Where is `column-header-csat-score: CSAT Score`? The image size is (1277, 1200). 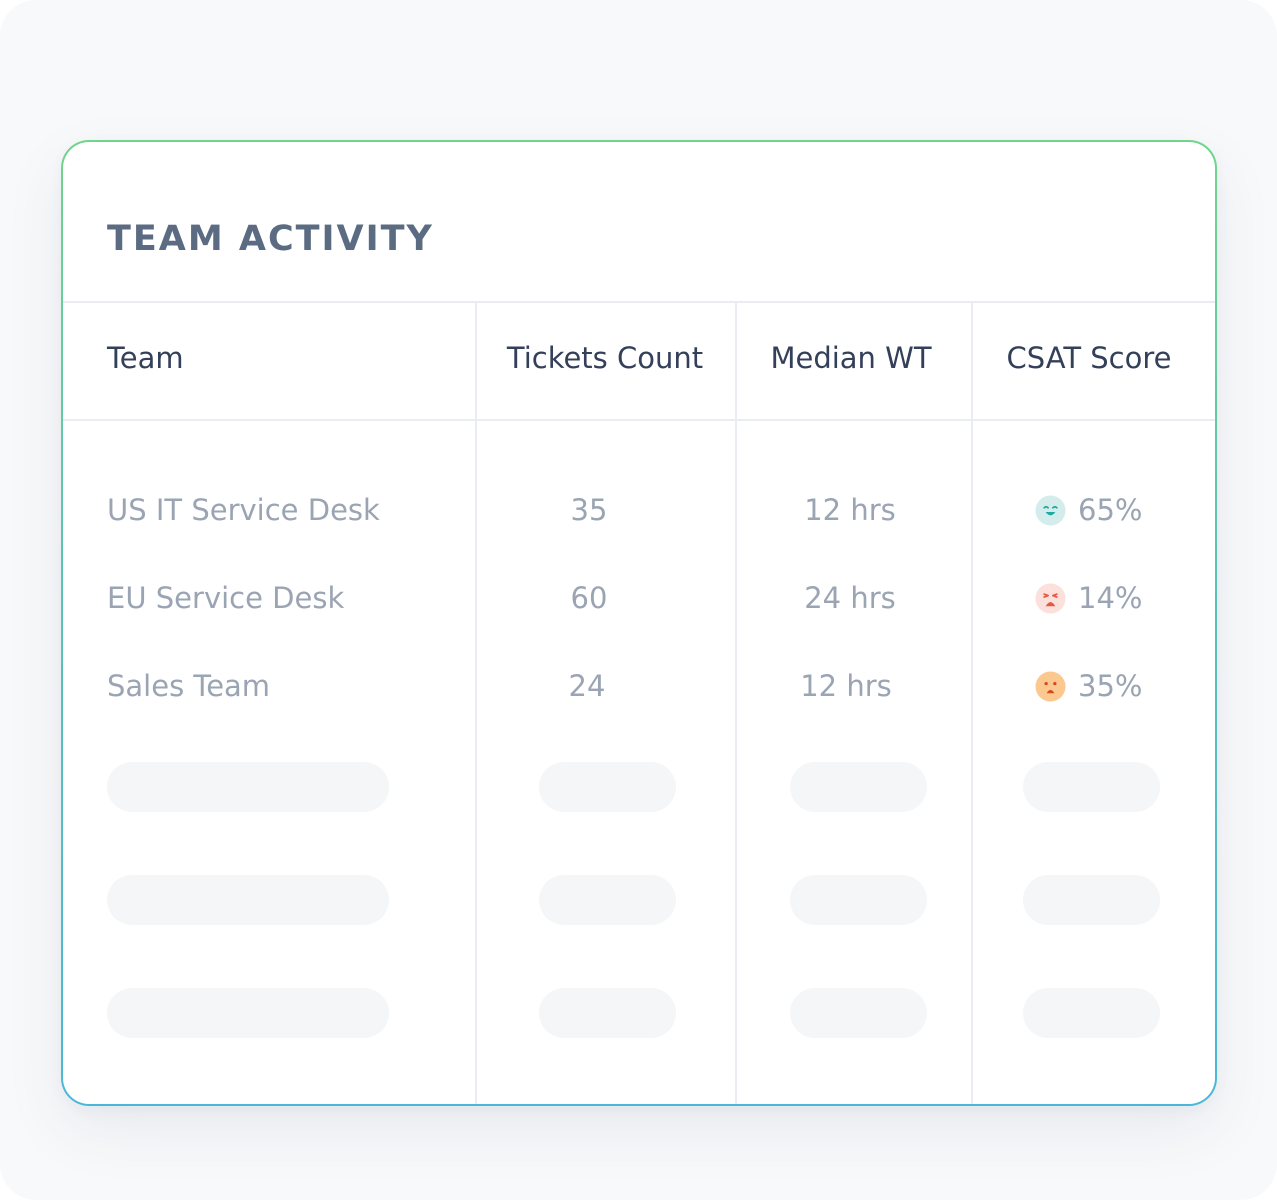 column-header-csat-score: CSAT Score is located at coordinates (1089, 358).